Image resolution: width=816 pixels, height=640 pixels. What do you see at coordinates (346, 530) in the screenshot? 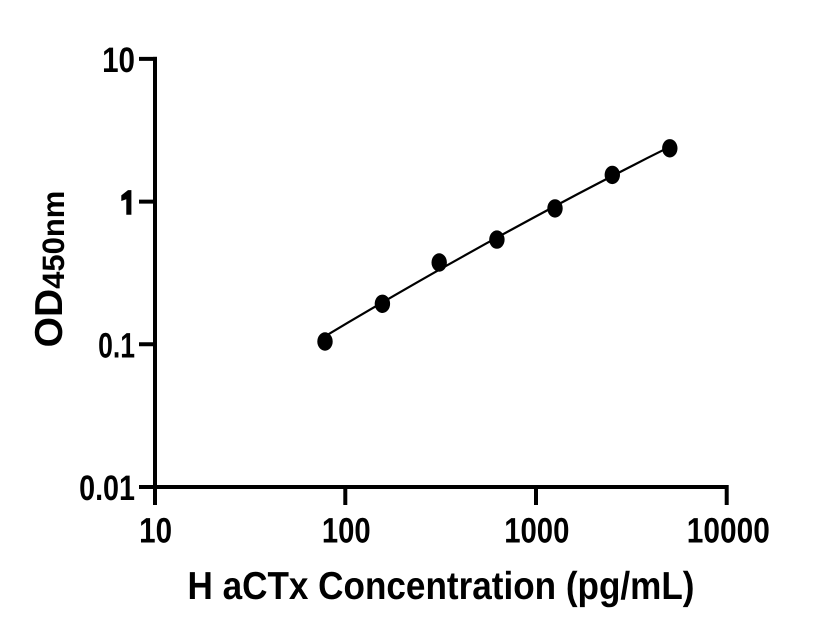
I see `svg-text: 100` at bounding box center [346, 530].